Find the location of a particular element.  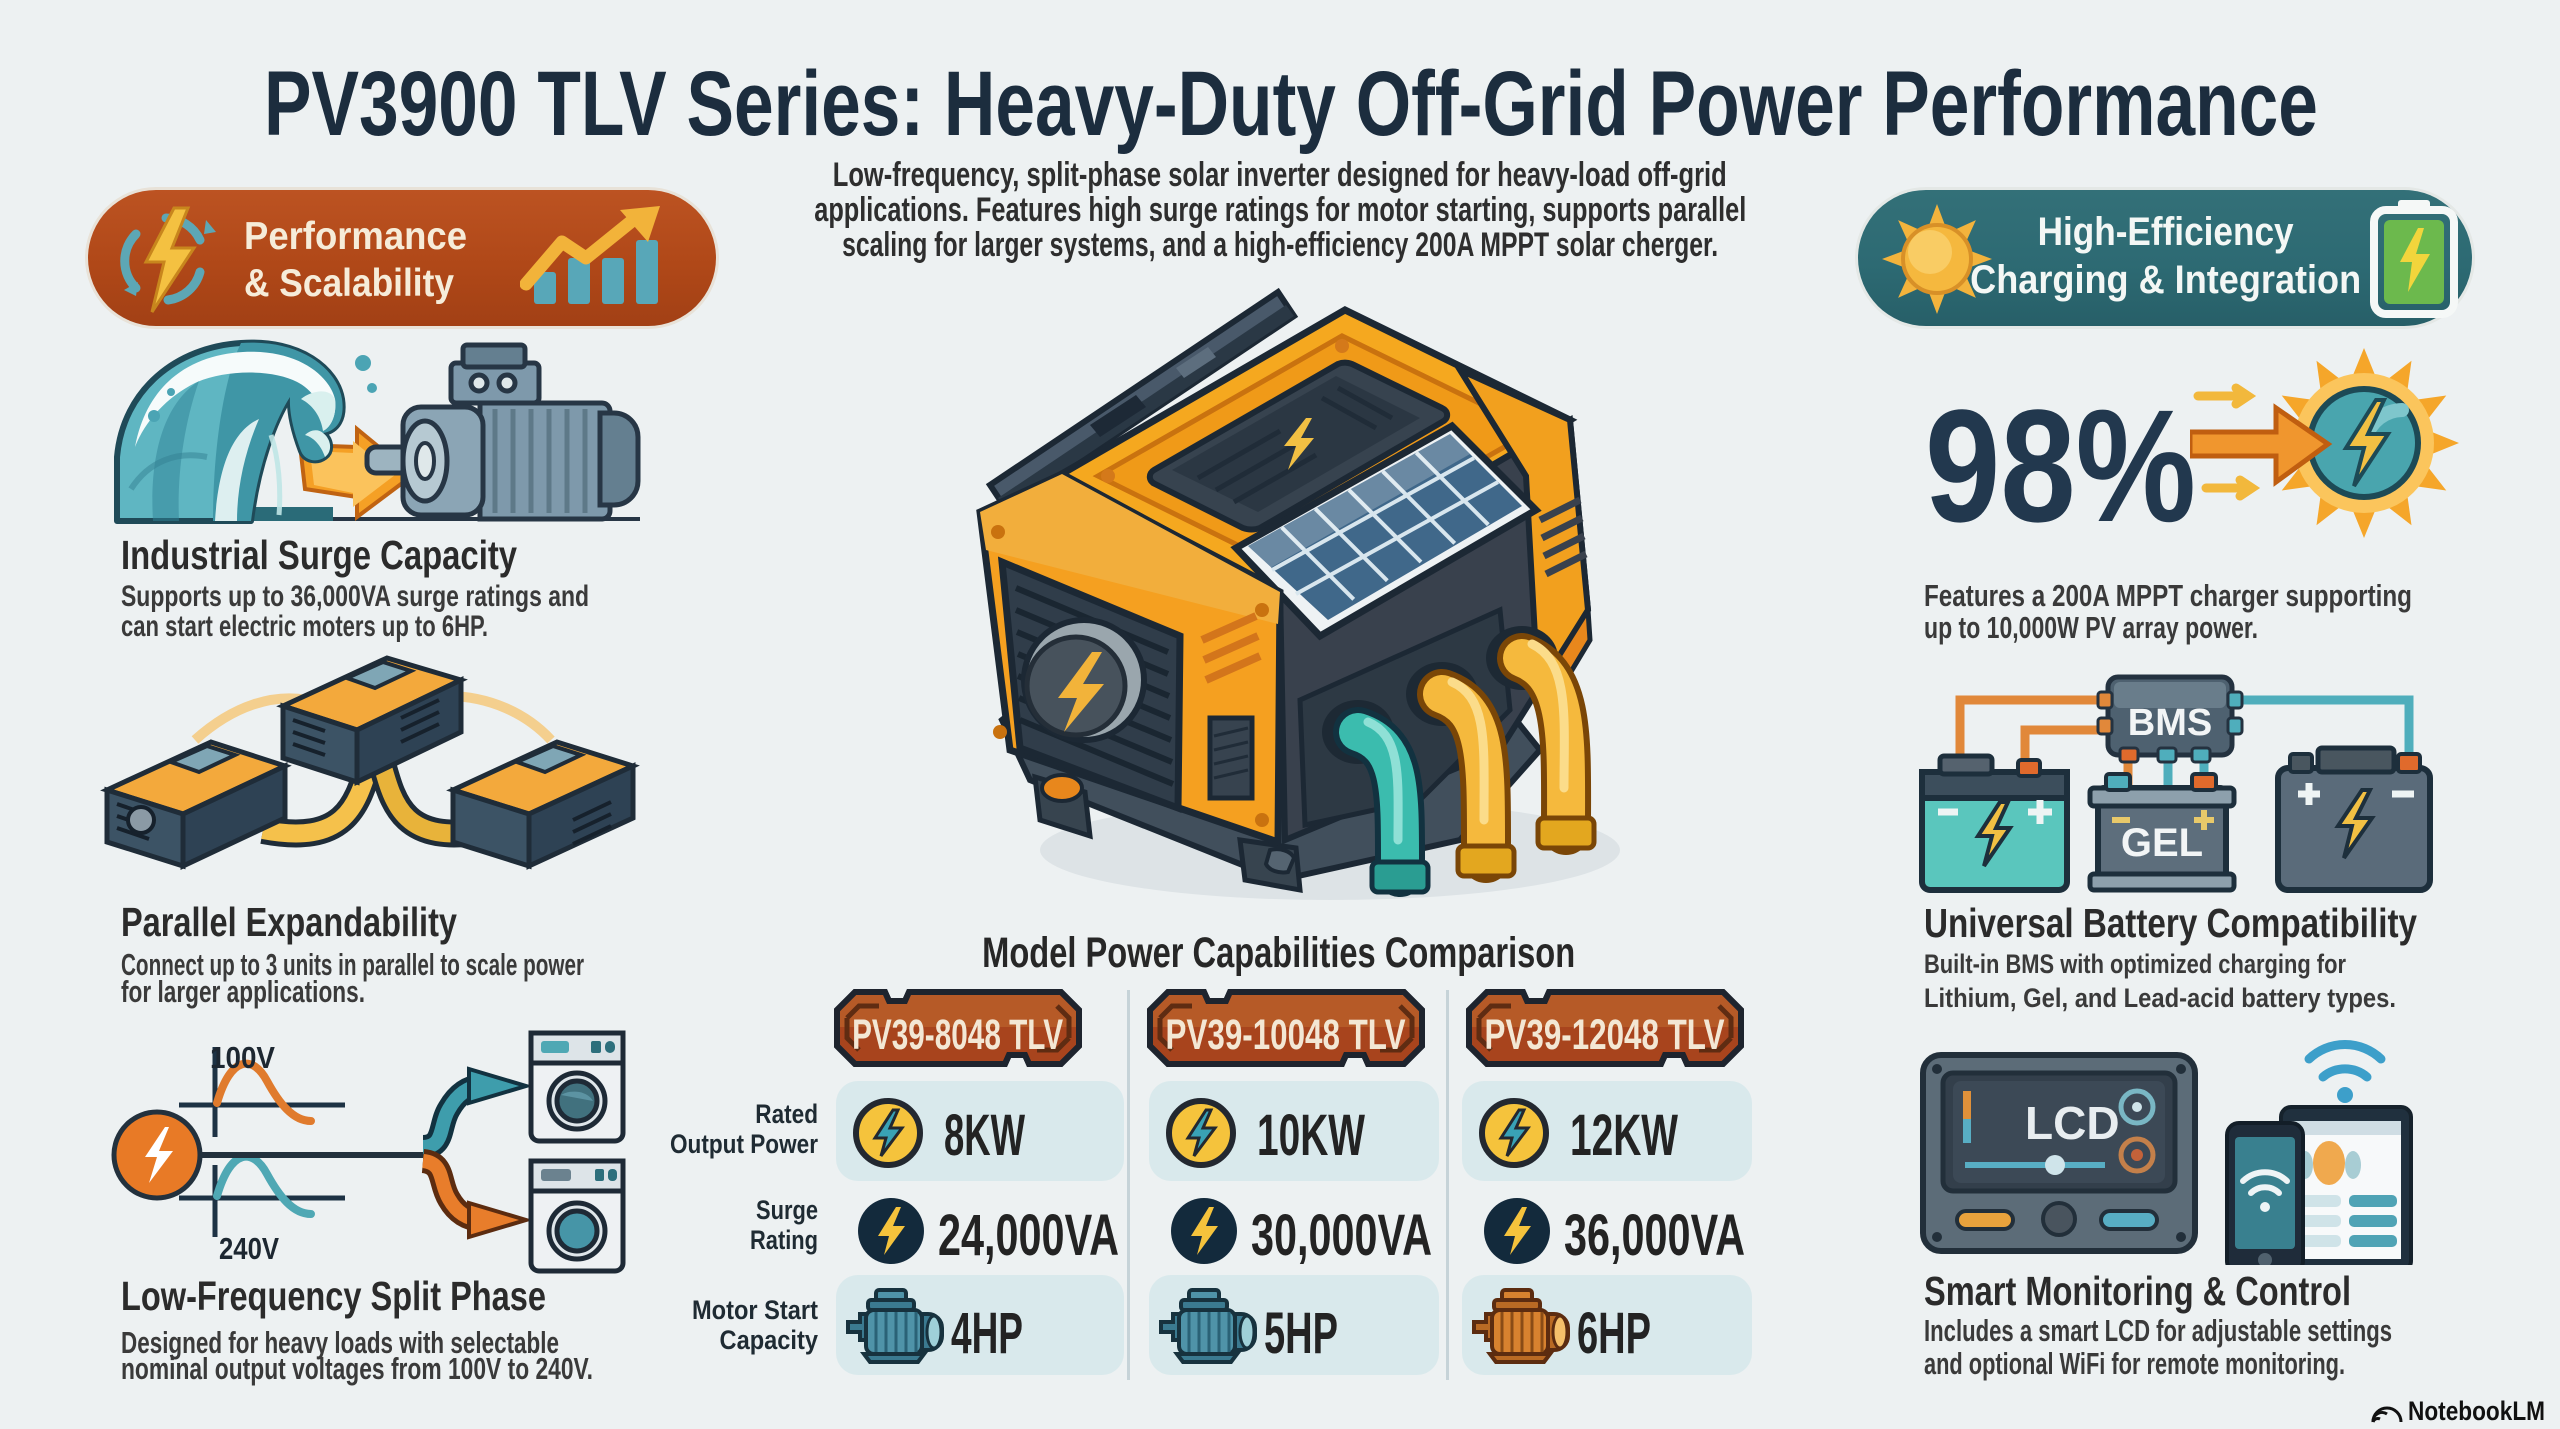

svg-text: LCD is located at coordinates (2072, 1123).